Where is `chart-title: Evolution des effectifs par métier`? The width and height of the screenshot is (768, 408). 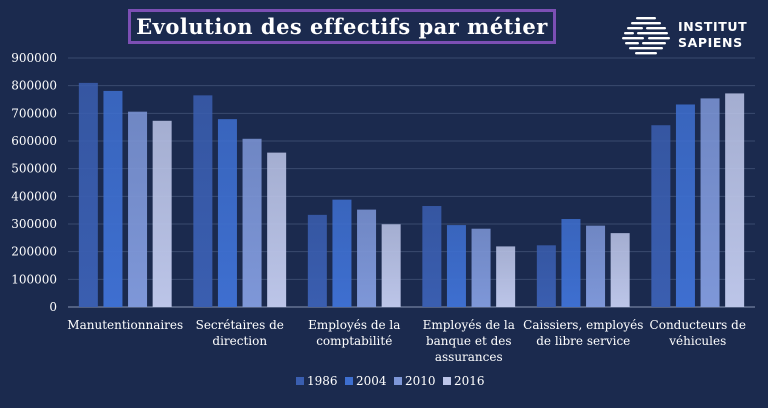
chart-title: Evolution des effectifs par métier is located at coordinates (342, 26).